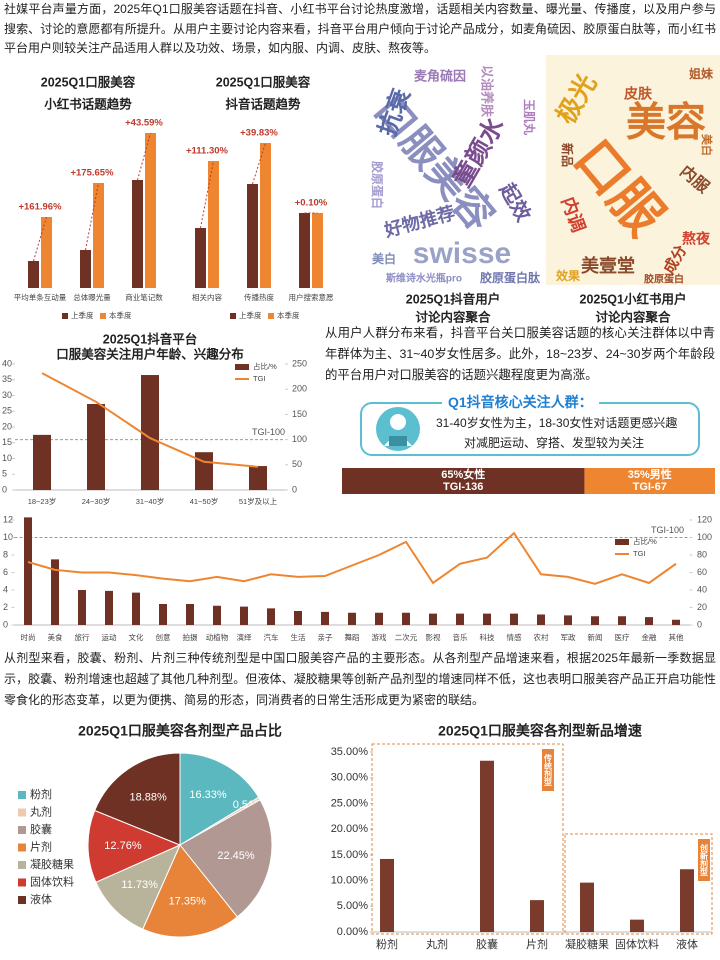  Describe the element at coordinates (387, 944) in the screenshot. I see `x-tick-label: 粉剂` at that location.